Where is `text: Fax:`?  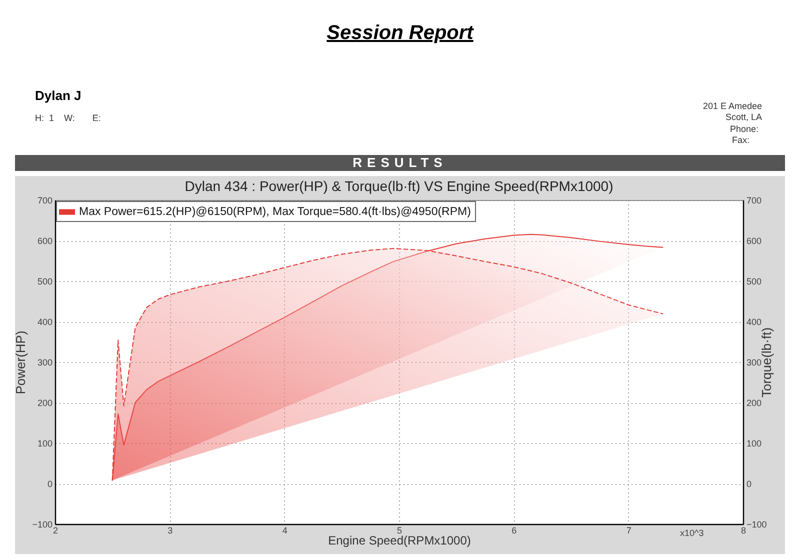
text: Fax: is located at coordinates (741, 140).